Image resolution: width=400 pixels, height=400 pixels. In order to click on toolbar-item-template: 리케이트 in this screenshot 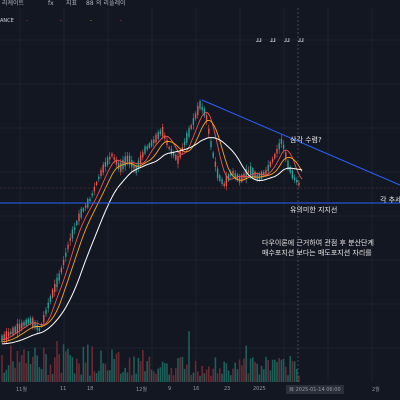, I will do `click(13, 3)`.